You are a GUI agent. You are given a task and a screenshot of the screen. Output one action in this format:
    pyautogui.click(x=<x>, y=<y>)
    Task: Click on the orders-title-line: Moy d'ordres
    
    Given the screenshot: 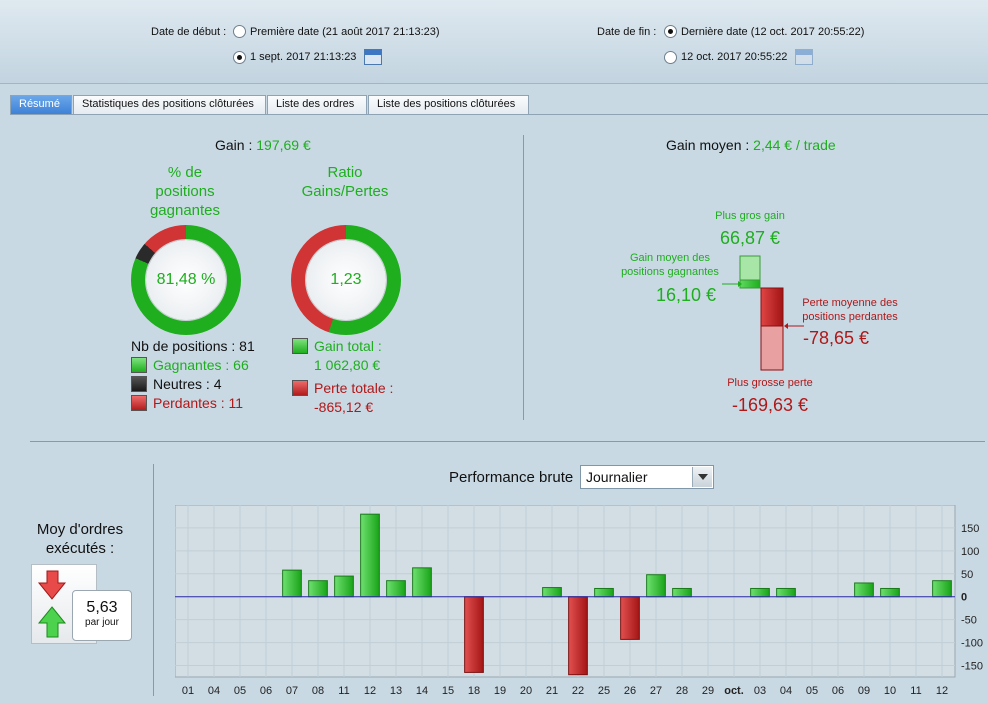 What is the action you would take?
    pyautogui.click(x=80, y=529)
    